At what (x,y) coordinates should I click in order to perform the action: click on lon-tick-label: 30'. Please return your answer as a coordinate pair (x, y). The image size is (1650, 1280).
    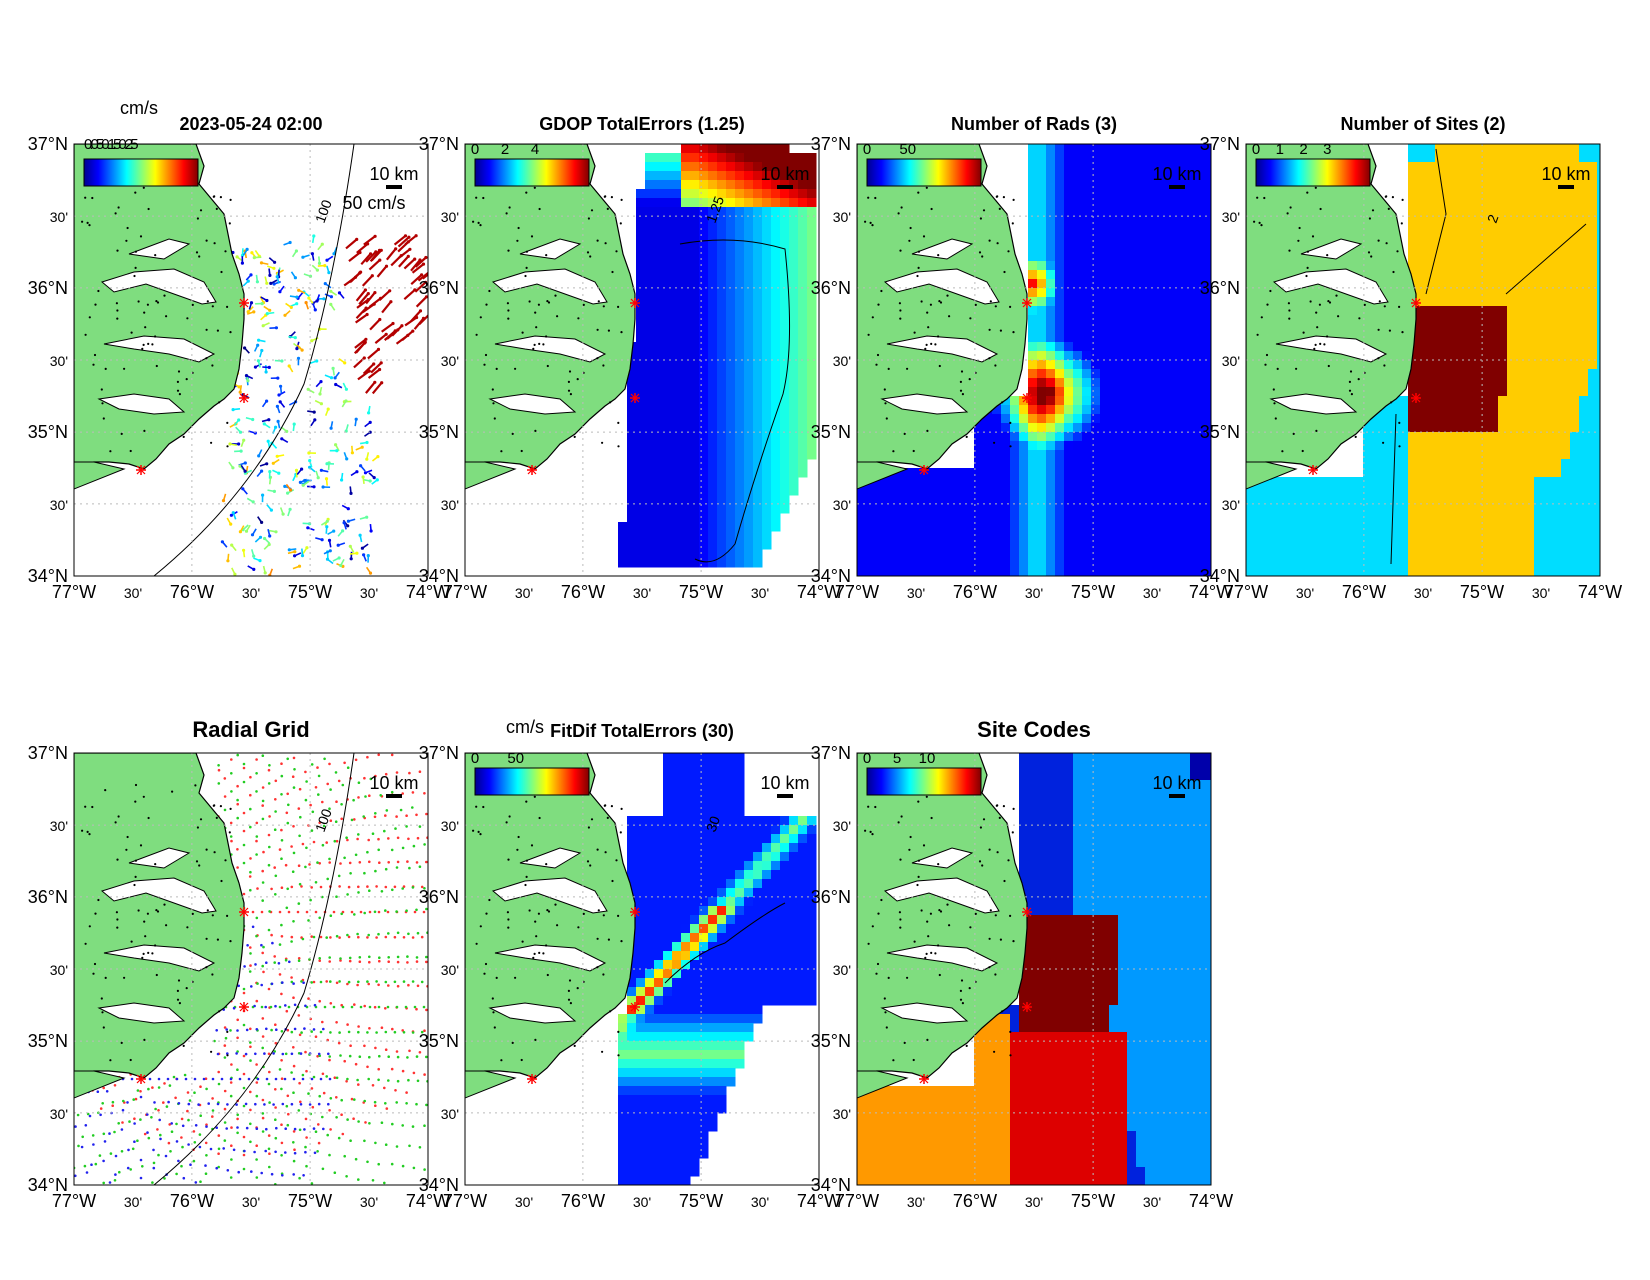
    Looking at the image, I should click on (524, 593).